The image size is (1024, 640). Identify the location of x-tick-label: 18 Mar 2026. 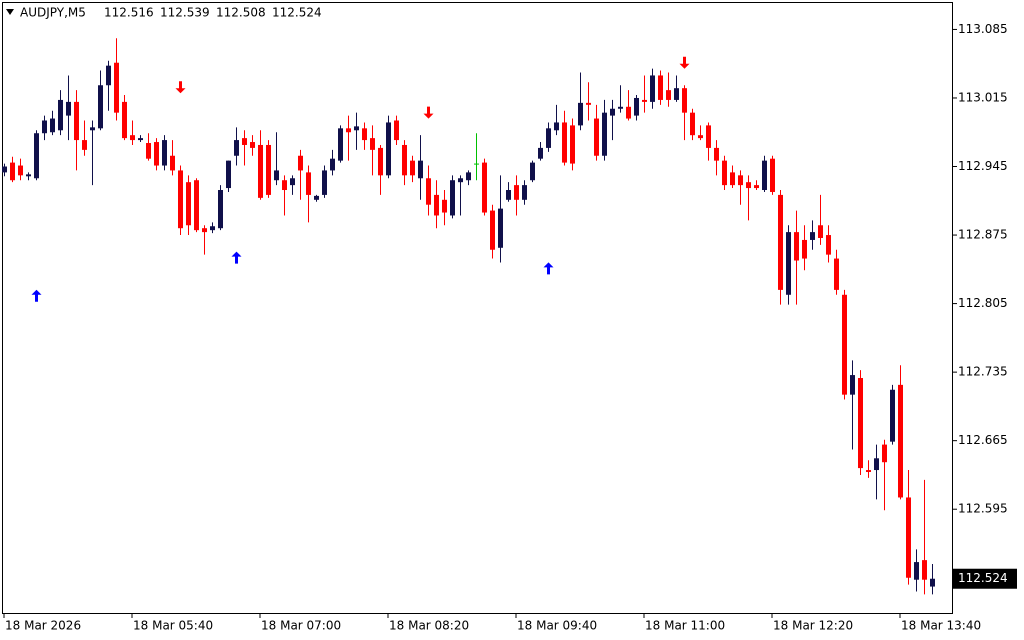
(43, 626).